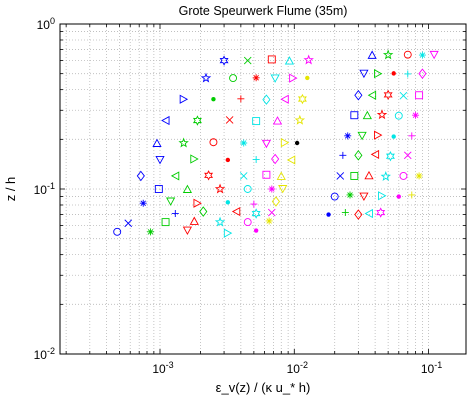  What do you see at coordinates (431, 368) in the screenshot?
I see `x-tick-label: 10⁻¹` at bounding box center [431, 368].